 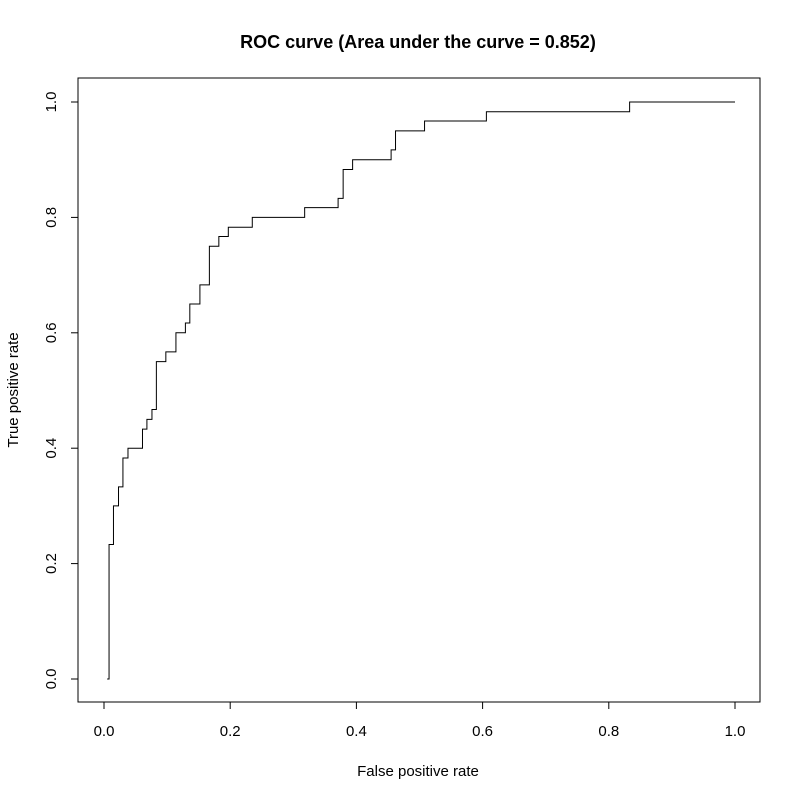 I want to click on y-tick-label: 0.6, so click(x=51, y=332).